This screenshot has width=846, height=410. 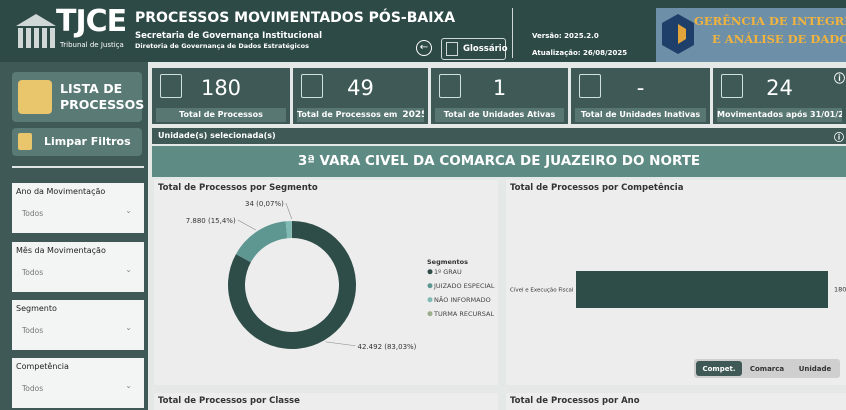 I want to click on legend-label: TURMA RECURSAL, so click(x=463, y=314).